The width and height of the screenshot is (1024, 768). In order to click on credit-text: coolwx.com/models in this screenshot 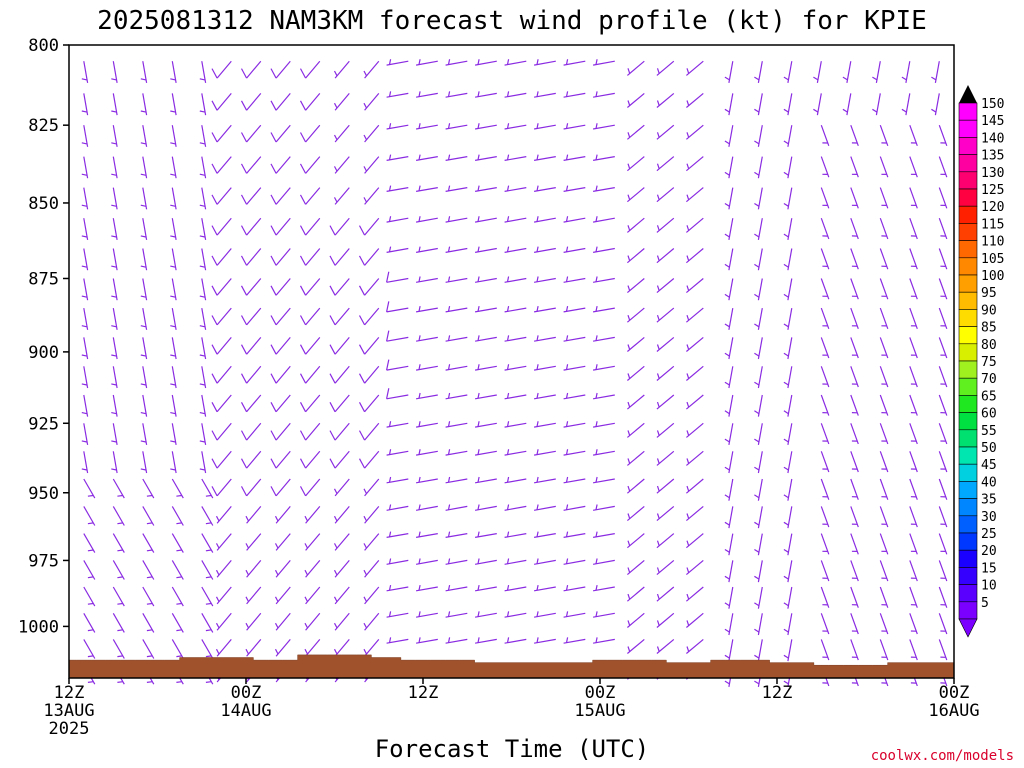, I will do `click(942, 756)`.